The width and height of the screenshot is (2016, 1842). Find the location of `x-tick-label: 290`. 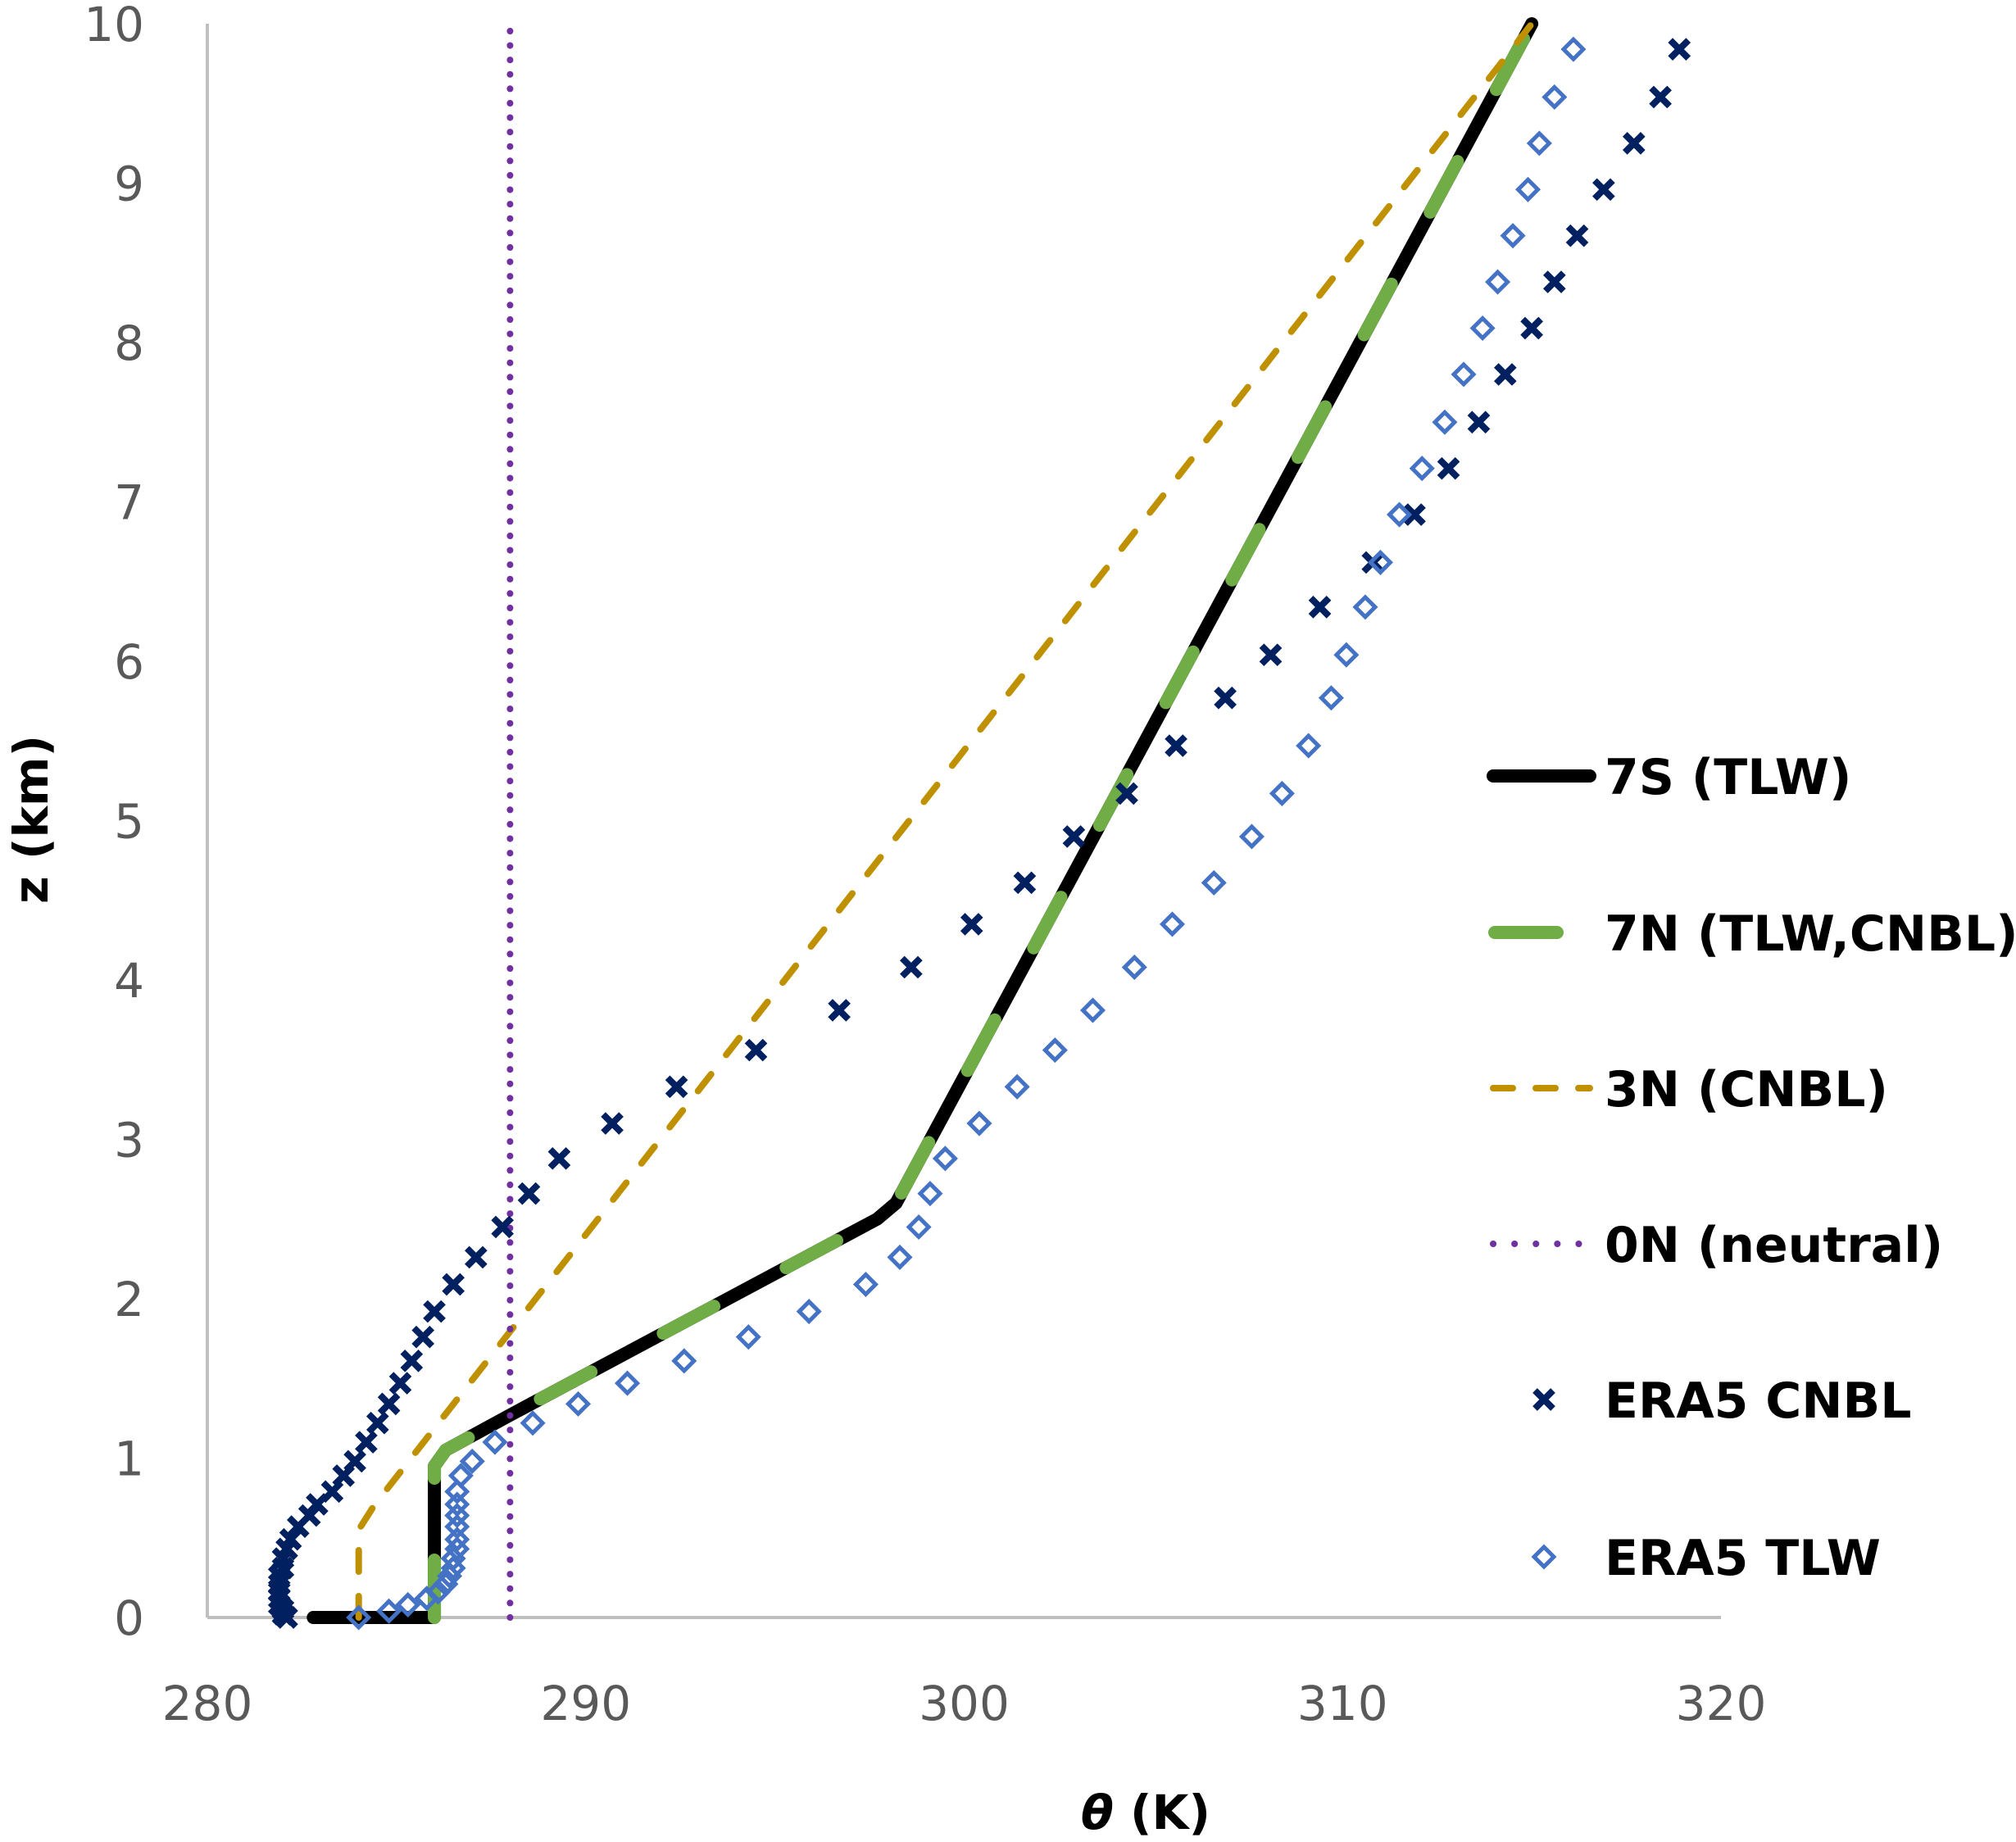

x-tick-label: 290 is located at coordinates (585, 1704).